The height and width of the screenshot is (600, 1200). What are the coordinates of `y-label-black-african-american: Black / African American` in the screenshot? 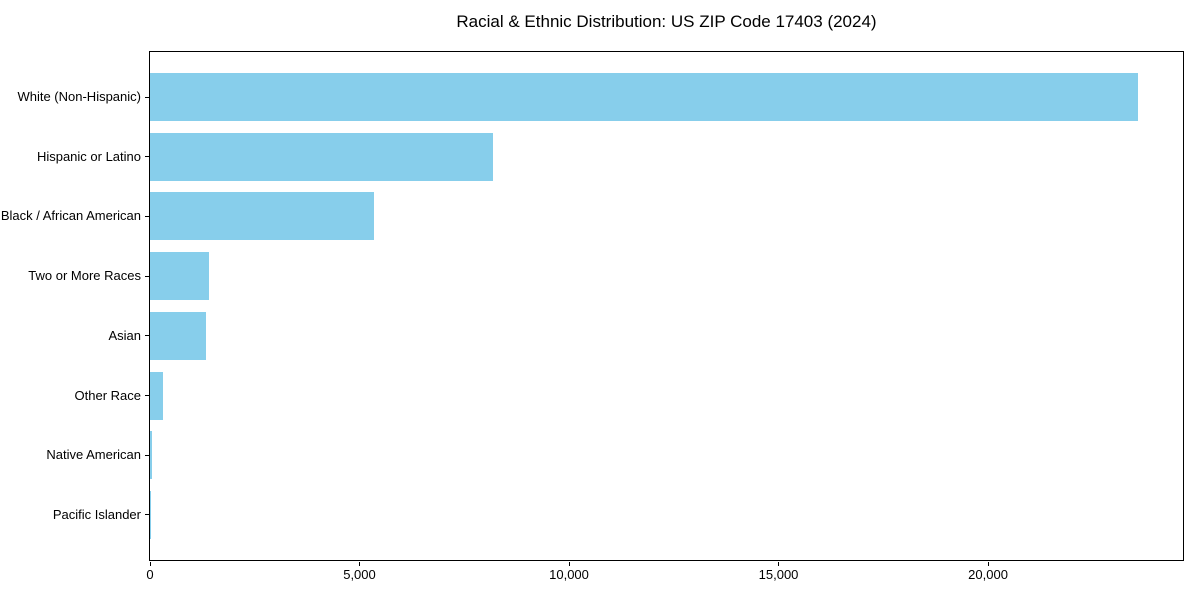 It's located at (70, 216).